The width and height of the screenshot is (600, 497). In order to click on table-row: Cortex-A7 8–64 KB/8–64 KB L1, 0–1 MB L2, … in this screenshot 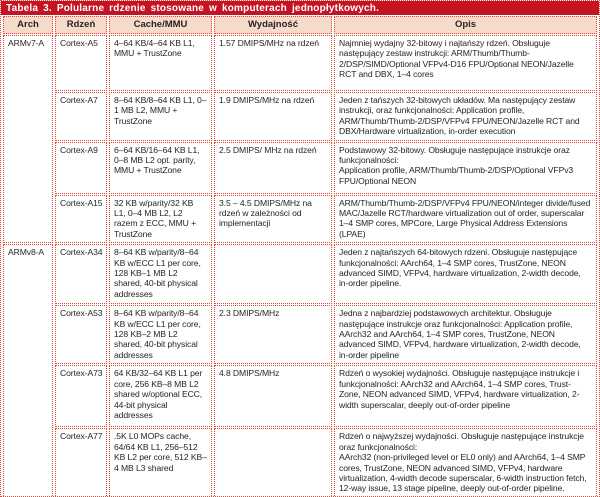, I will do `click(300, 116)`.